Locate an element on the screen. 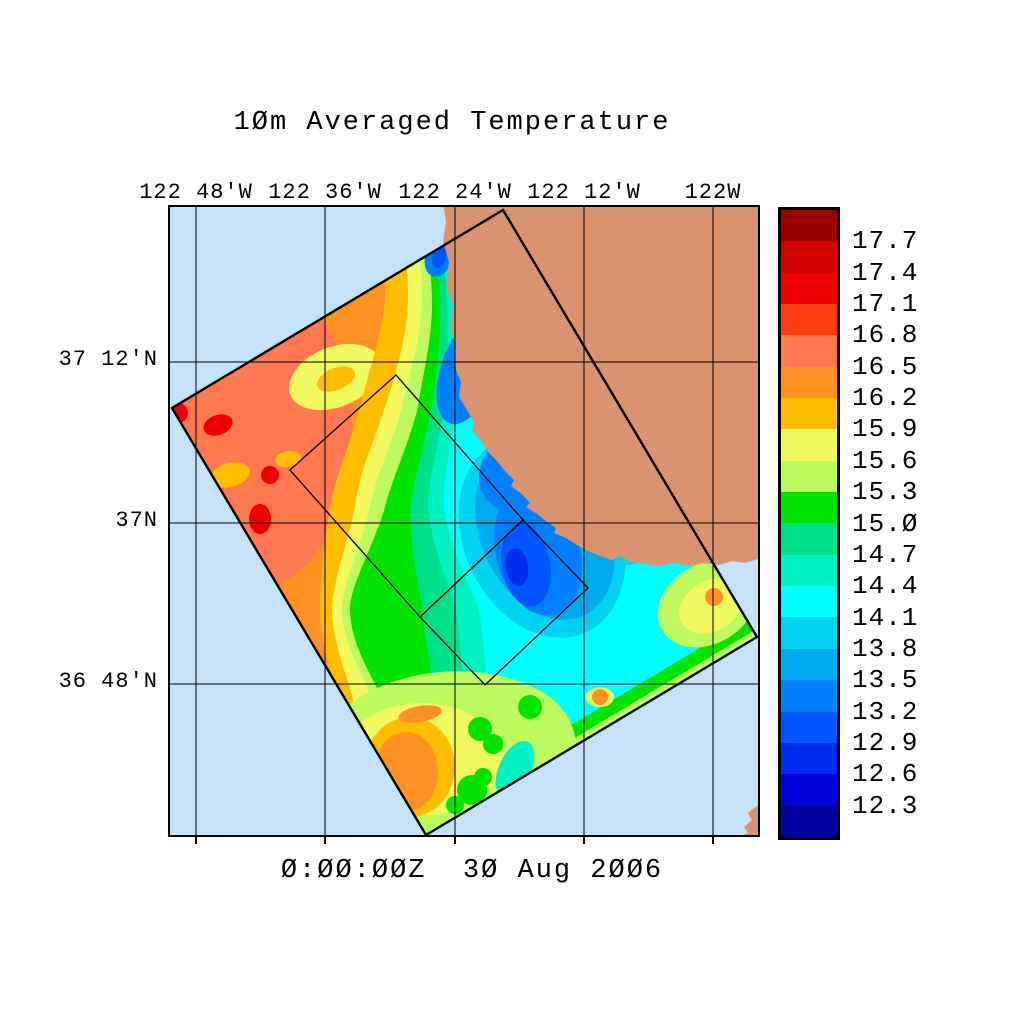 This screenshot has width=1024, height=1024. land-shape-point is located at coordinates (751, 820).